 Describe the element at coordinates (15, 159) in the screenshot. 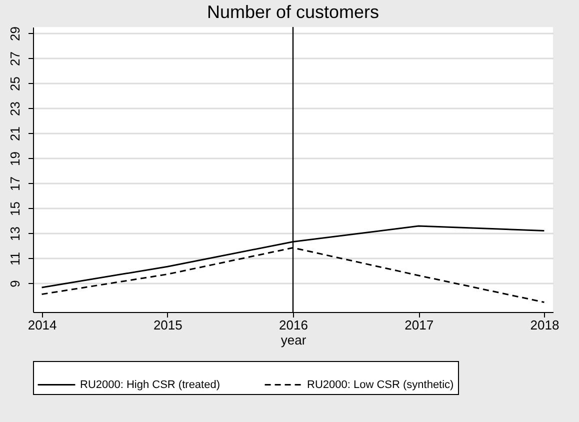

I see `y-tick-label: 19` at that location.